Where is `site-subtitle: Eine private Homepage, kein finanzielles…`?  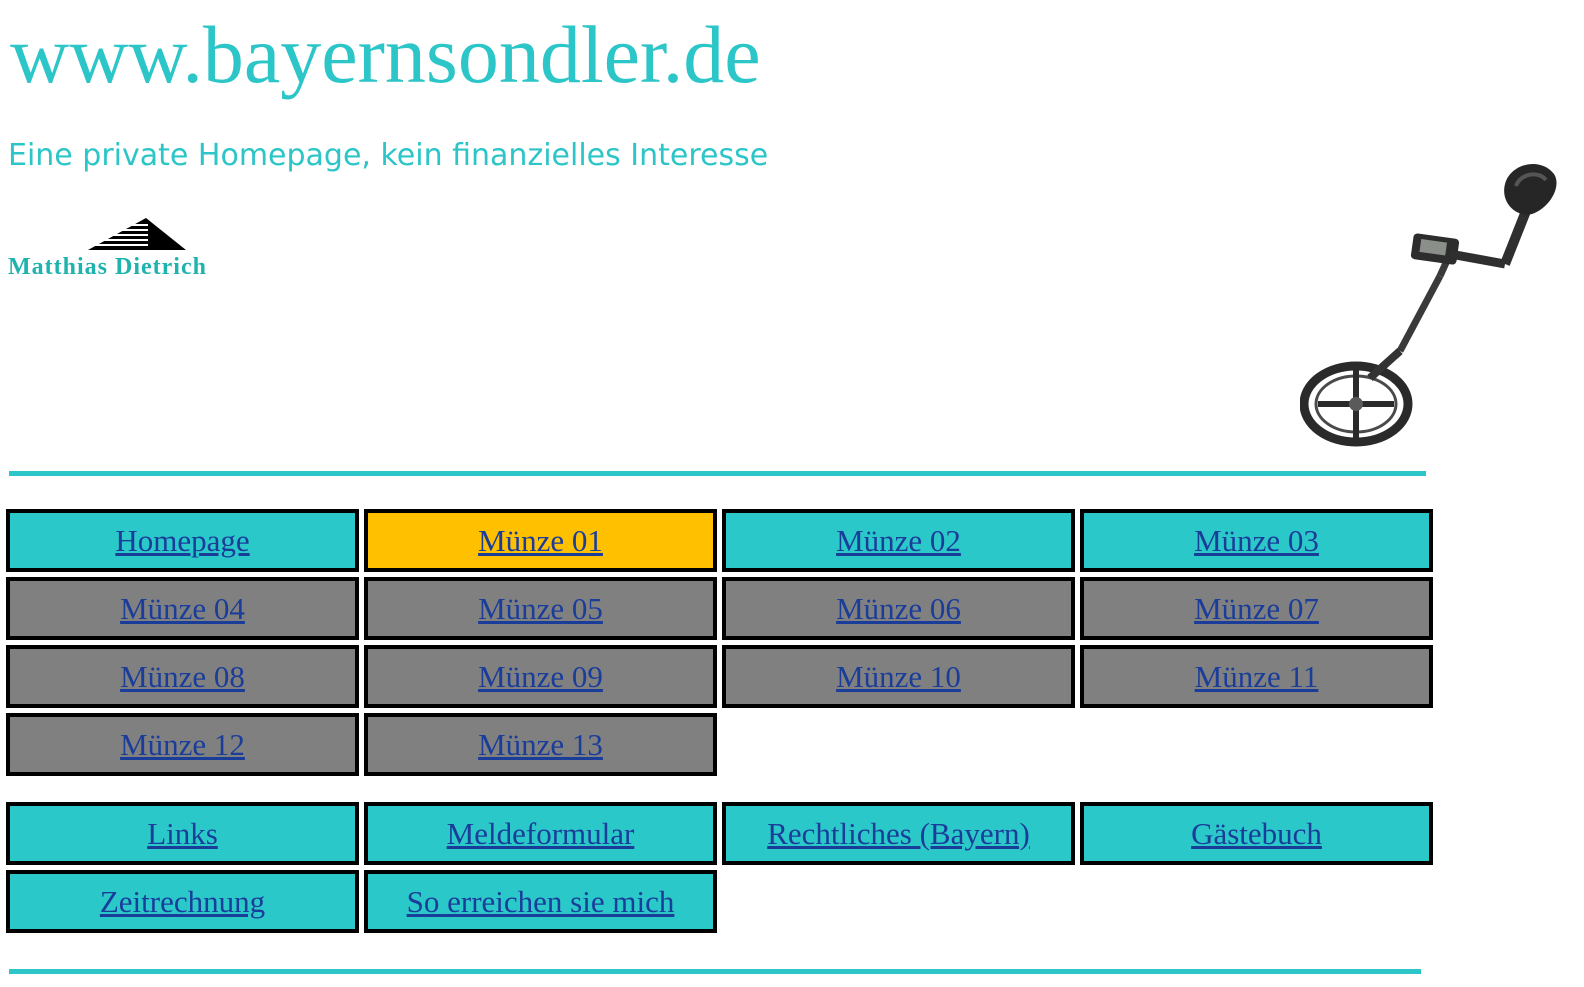 site-subtitle: Eine private Homepage, kein finanzielles… is located at coordinates (388, 155).